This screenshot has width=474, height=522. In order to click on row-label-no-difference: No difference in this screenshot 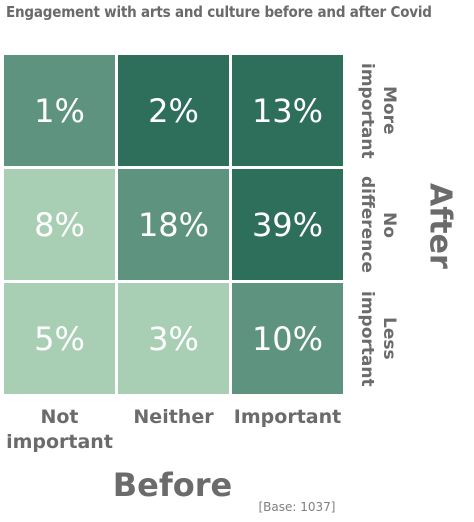, I will do `click(378, 224)`.